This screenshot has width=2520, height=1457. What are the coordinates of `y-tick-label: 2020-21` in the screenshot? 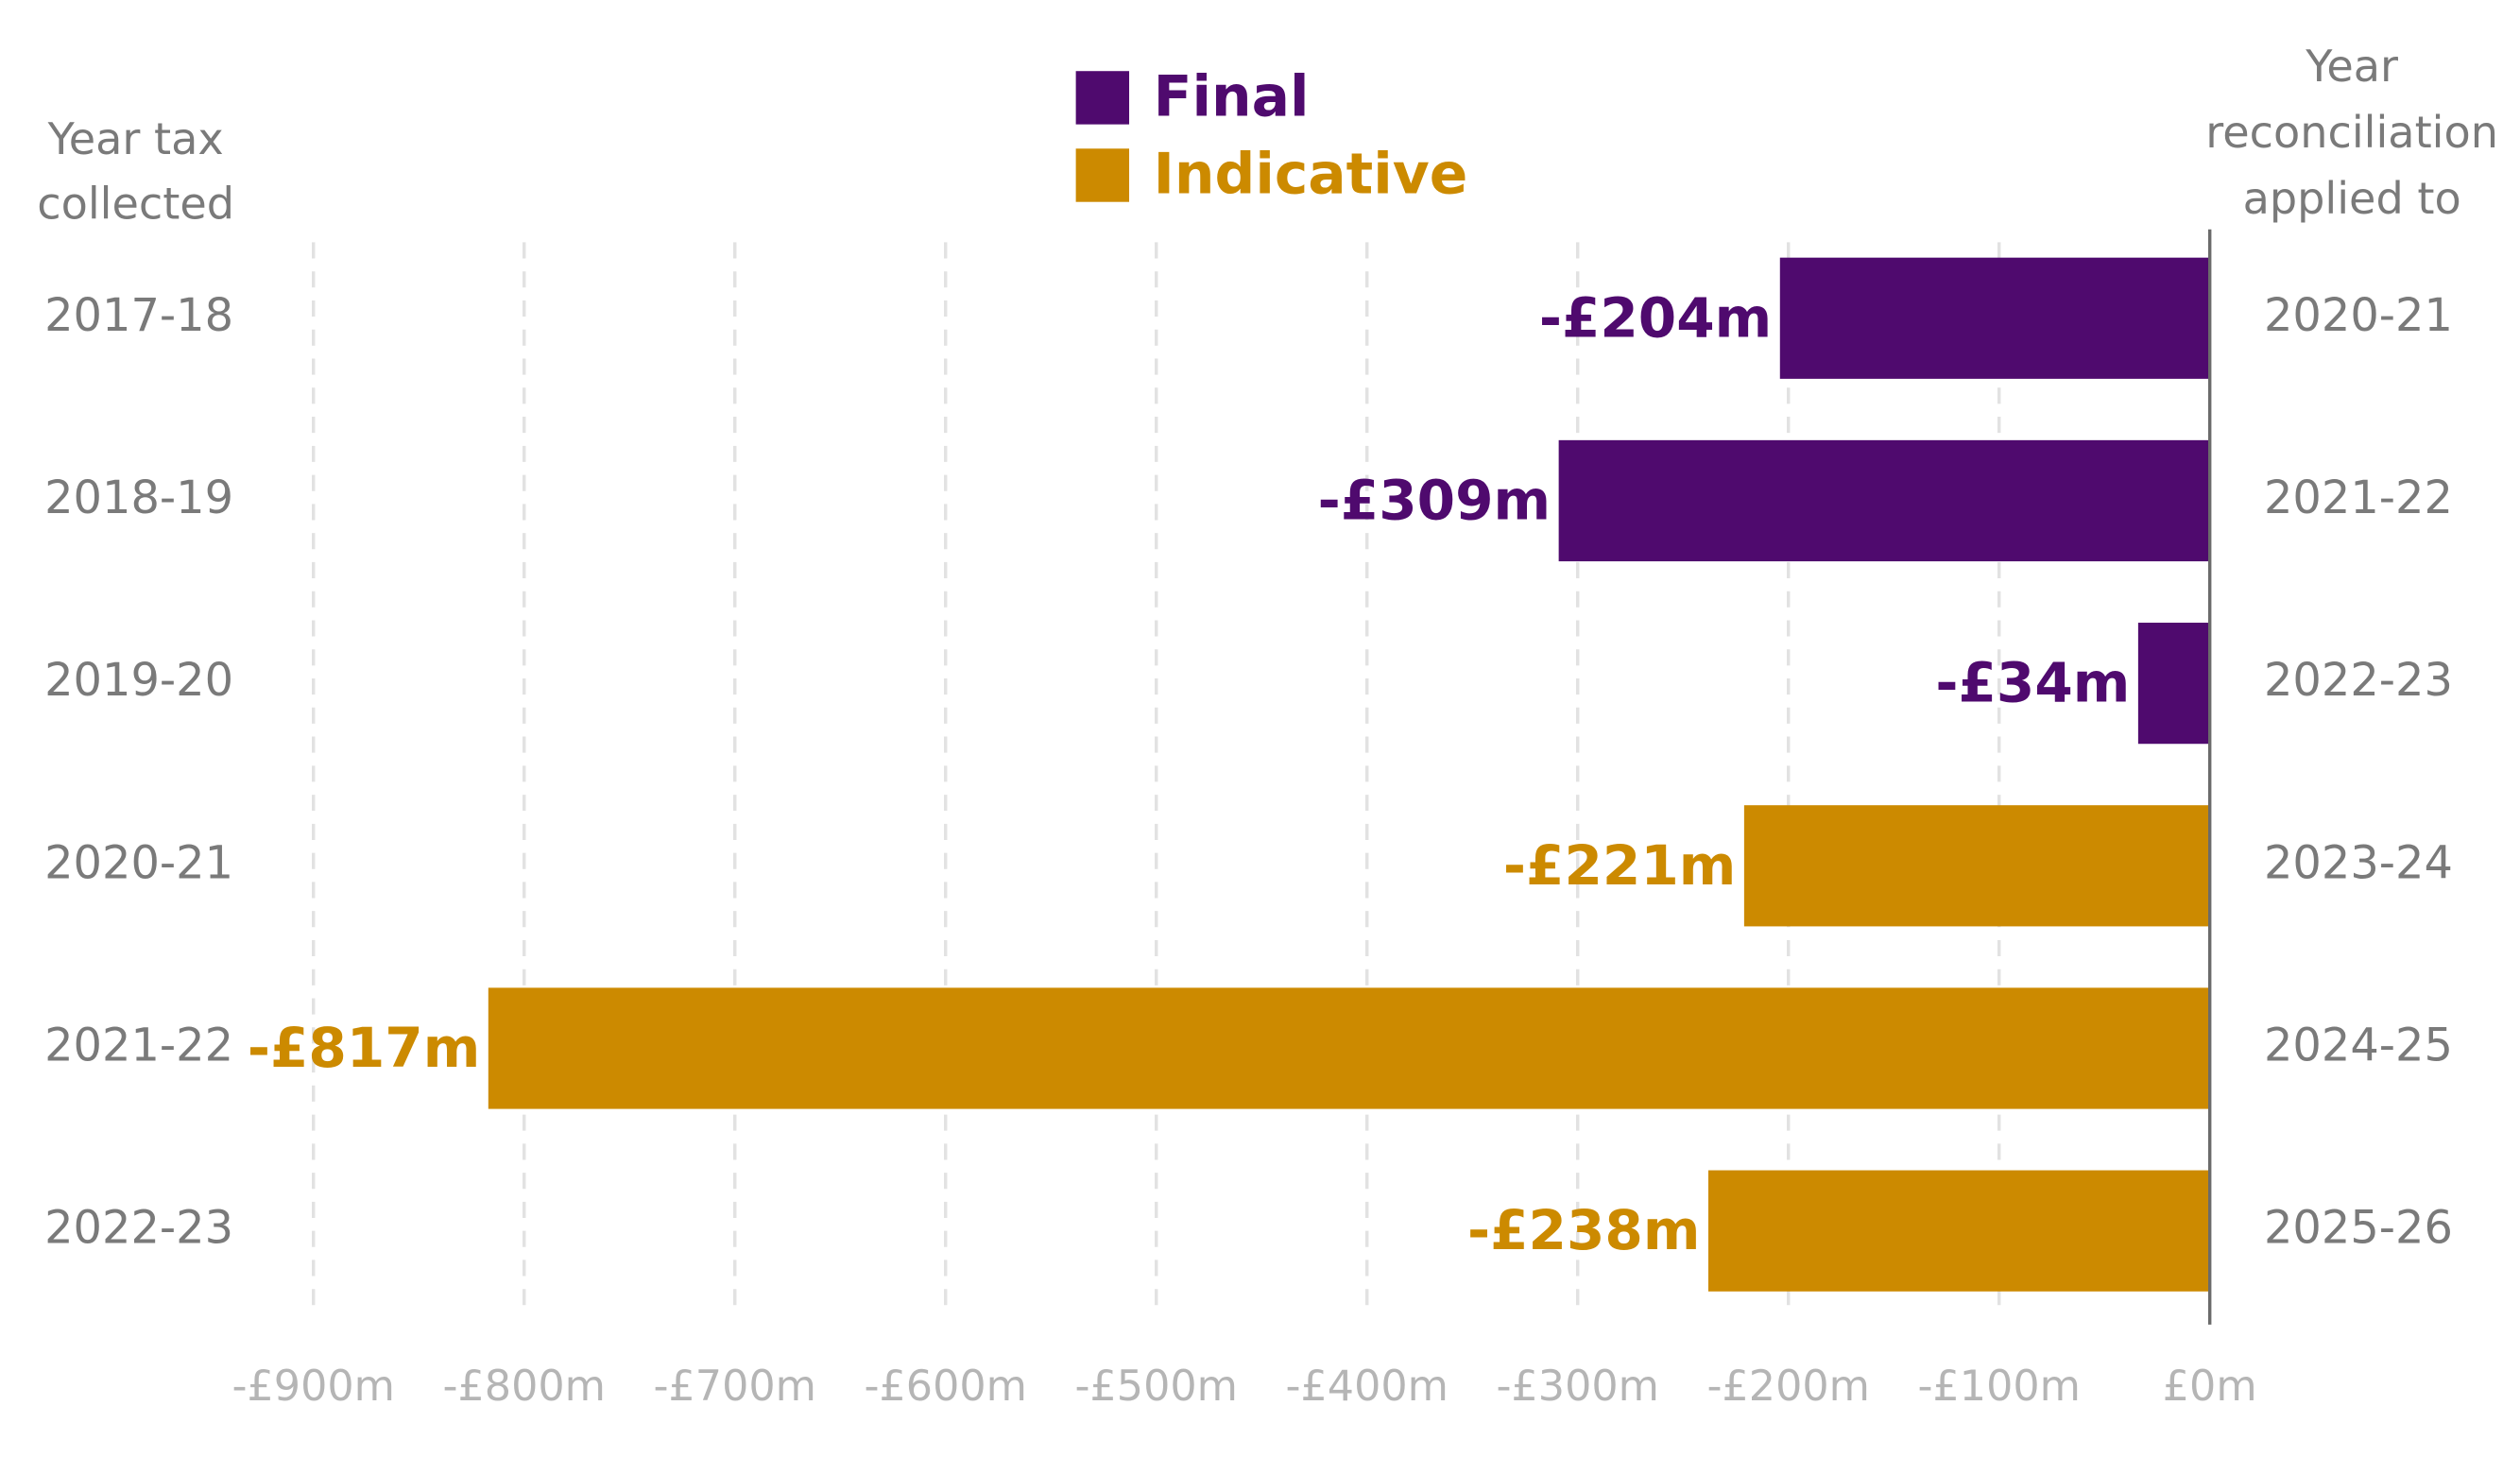 It's located at (138, 863).